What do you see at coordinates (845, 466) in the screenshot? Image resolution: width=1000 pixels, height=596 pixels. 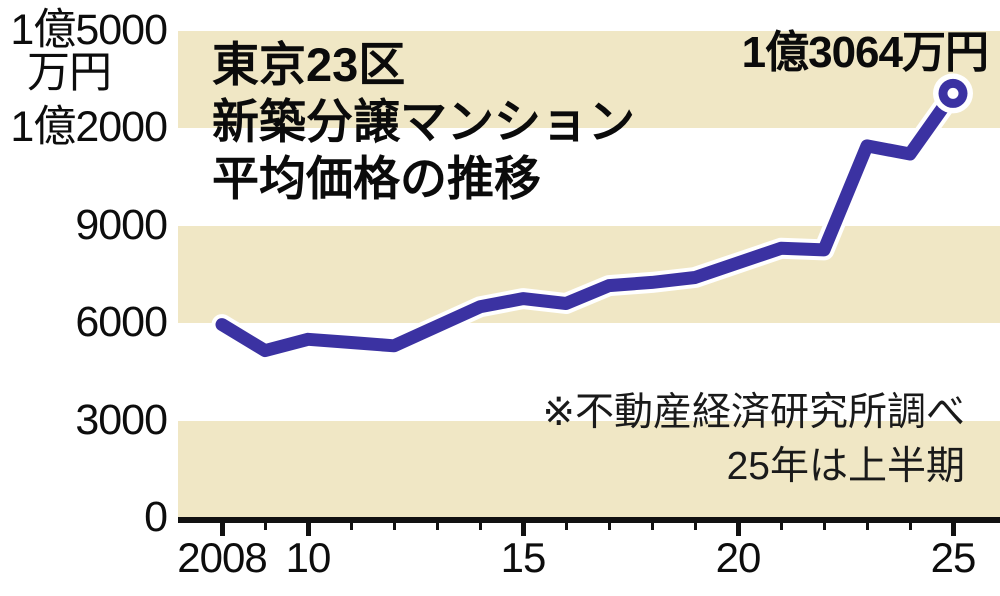 I see `source-note-line-2: 25年は上半期` at bounding box center [845, 466].